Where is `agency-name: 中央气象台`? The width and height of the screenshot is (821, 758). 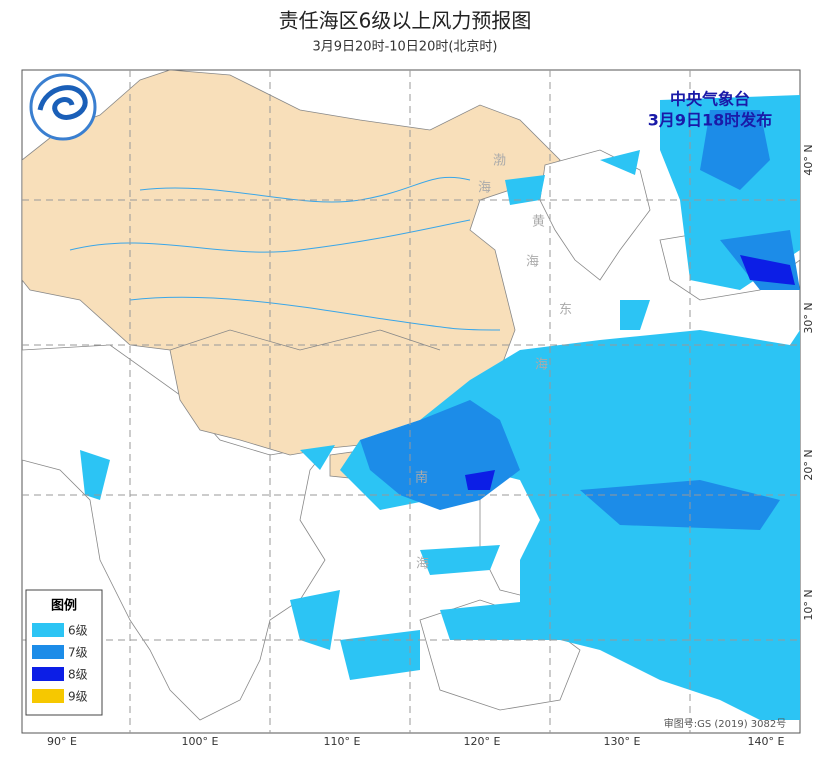 agency-name: 中央气象台 is located at coordinates (710, 99).